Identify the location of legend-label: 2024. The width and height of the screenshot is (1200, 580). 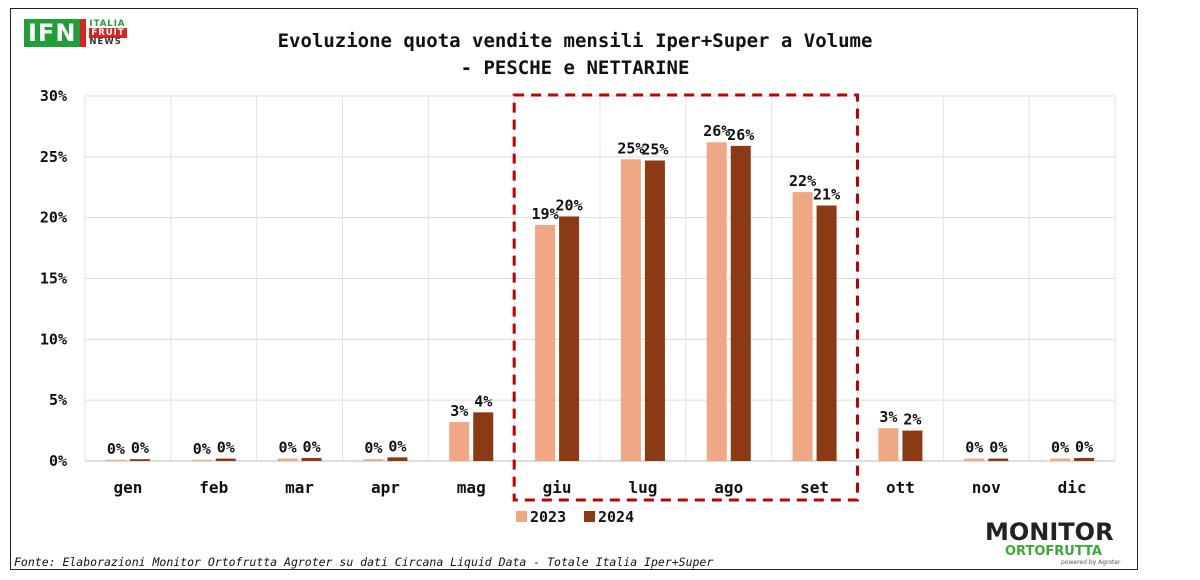
(616, 517).